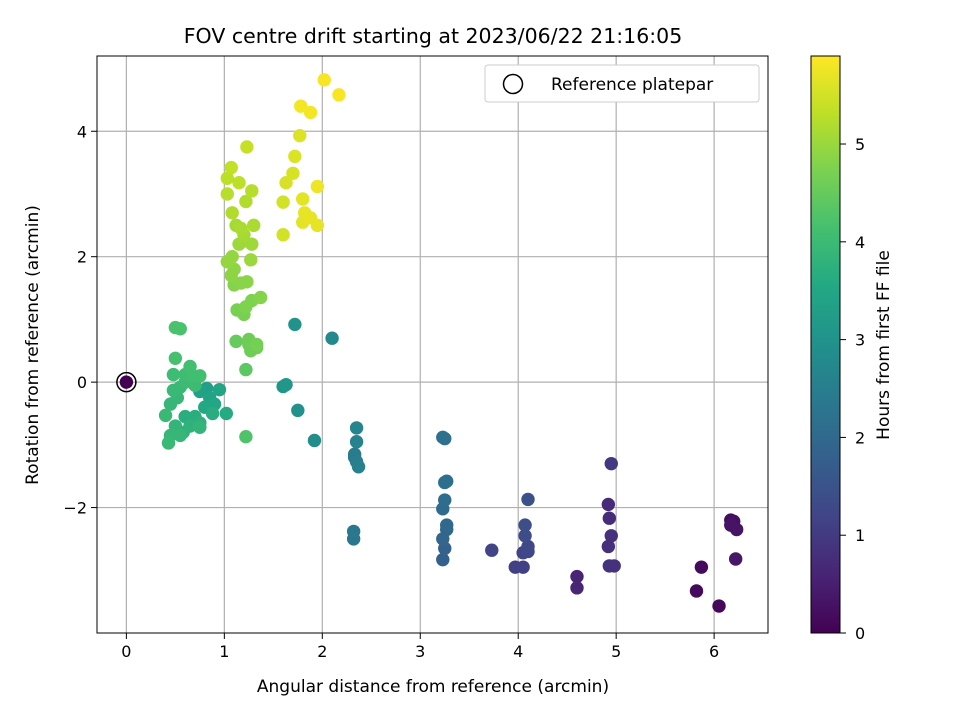 The width and height of the screenshot is (960, 720). I want to click on y-tick-label: 0, so click(82, 382).